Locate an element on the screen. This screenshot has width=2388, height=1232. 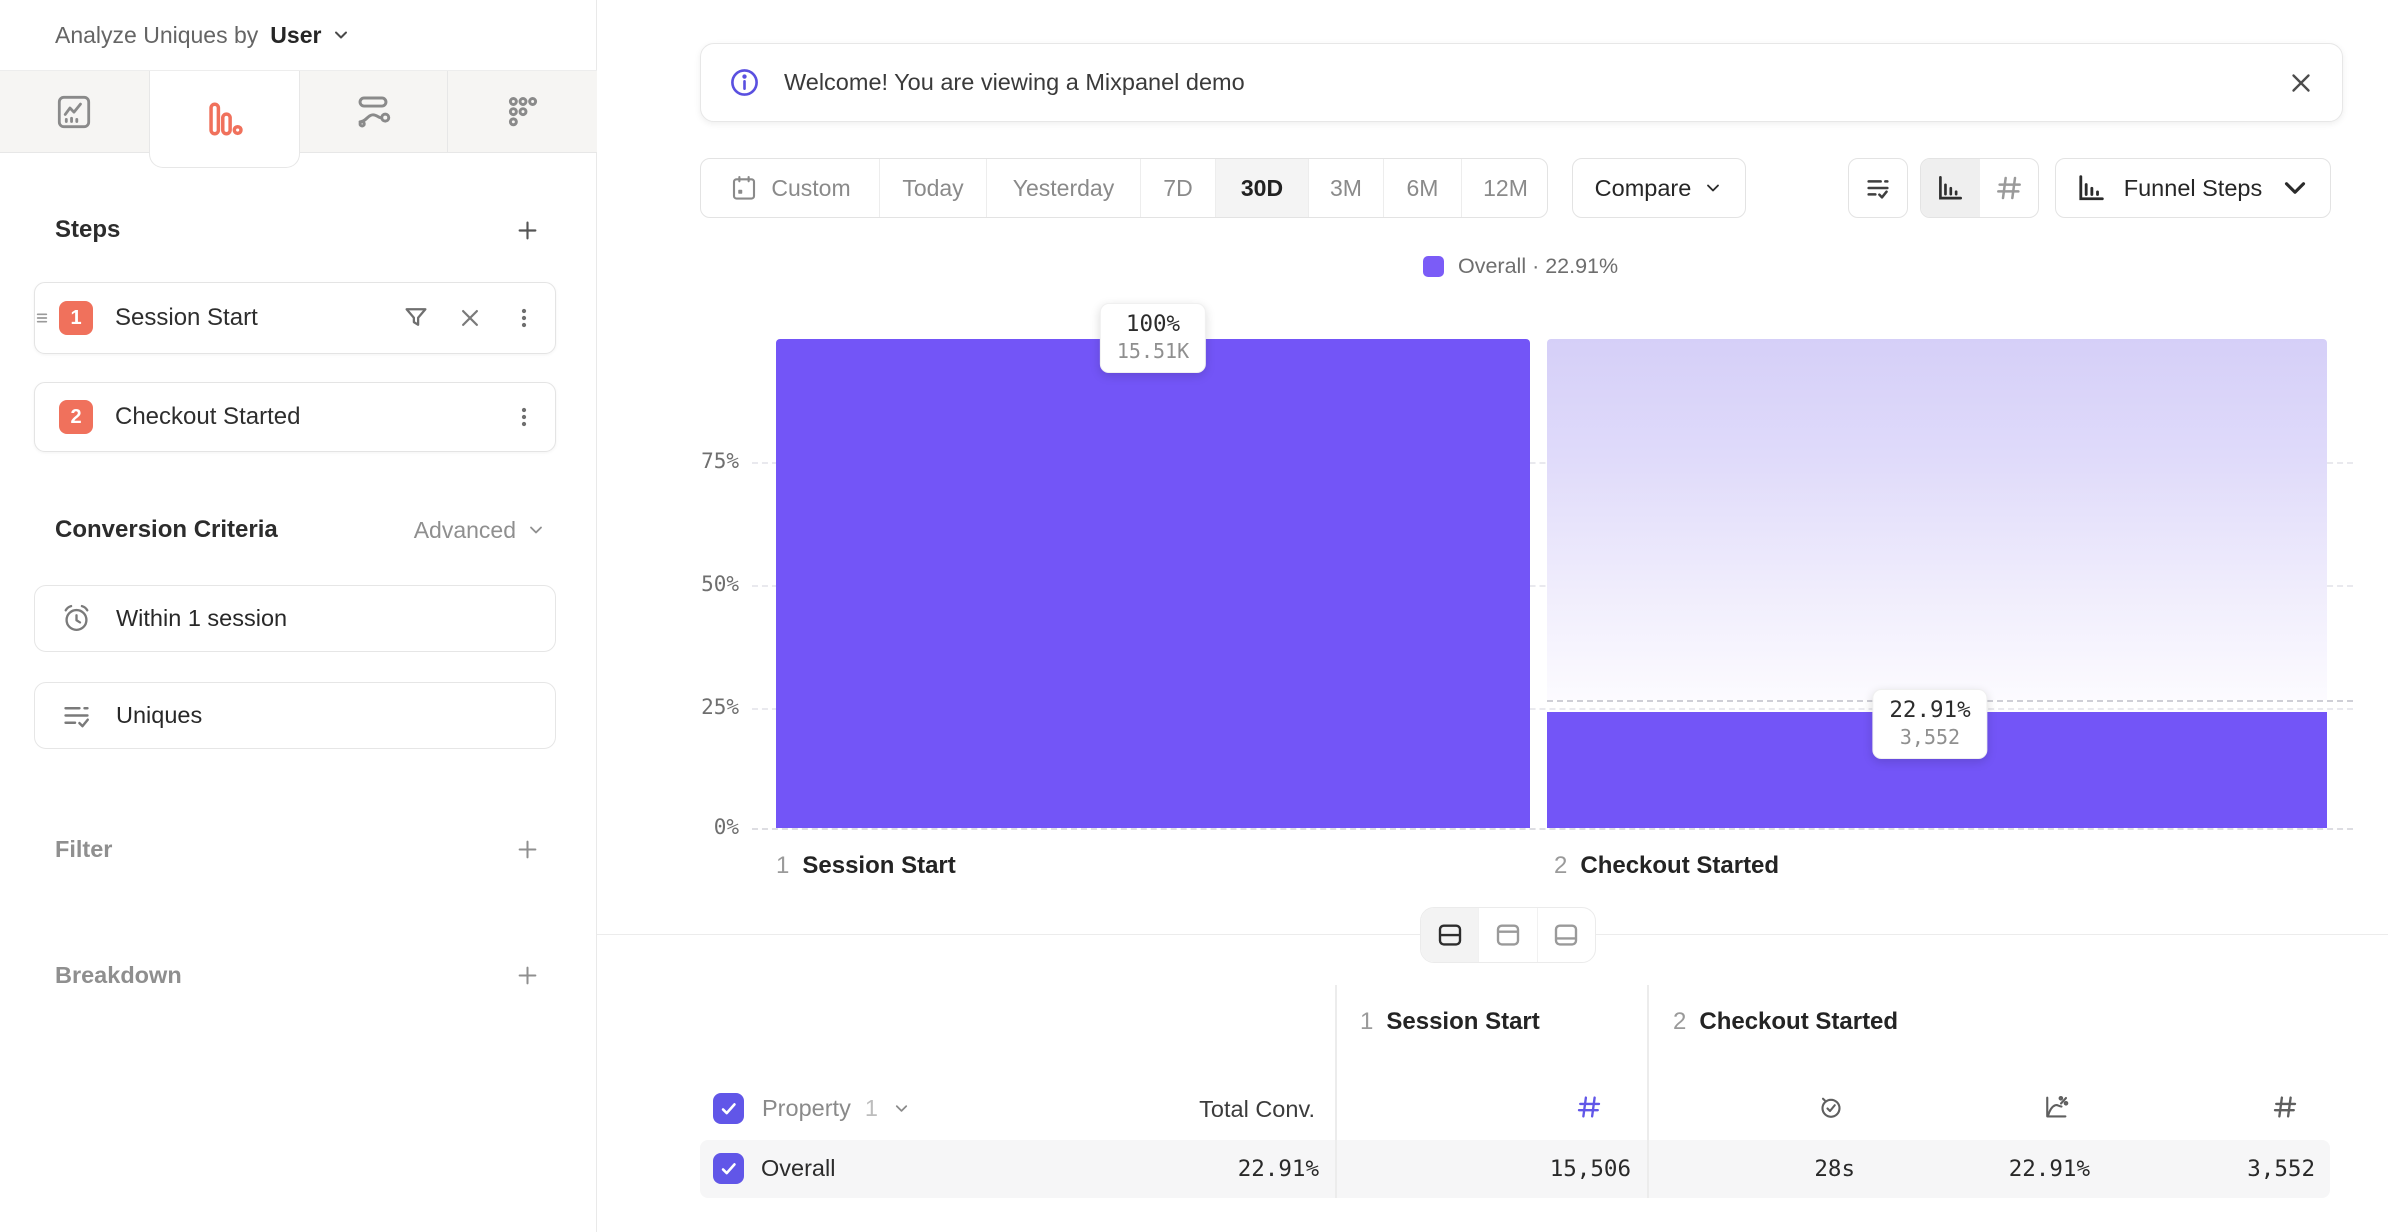
y-axis-tick: 0% is located at coordinates (726, 827).